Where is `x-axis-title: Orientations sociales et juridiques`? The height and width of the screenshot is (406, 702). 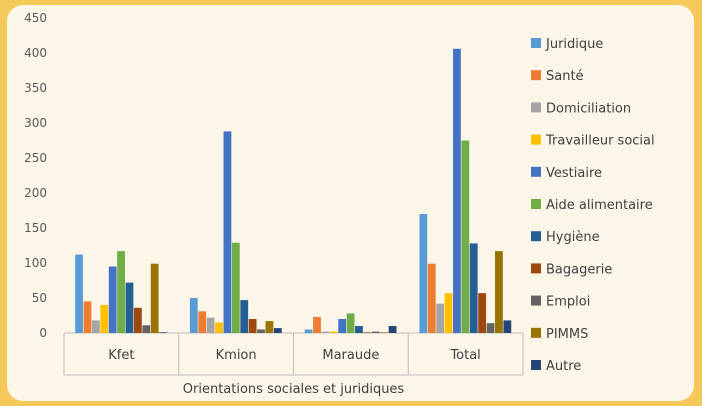 x-axis-title: Orientations sociales et juridiques is located at coordinates (294, 389).